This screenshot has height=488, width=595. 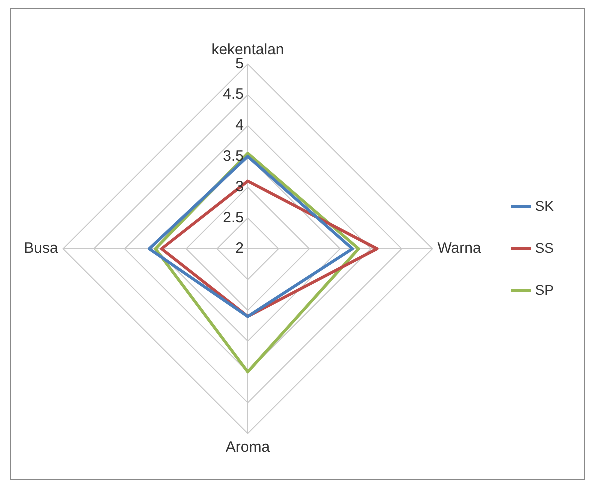 I want to click on y-tick-label: 4, so click(x=240, y=125).